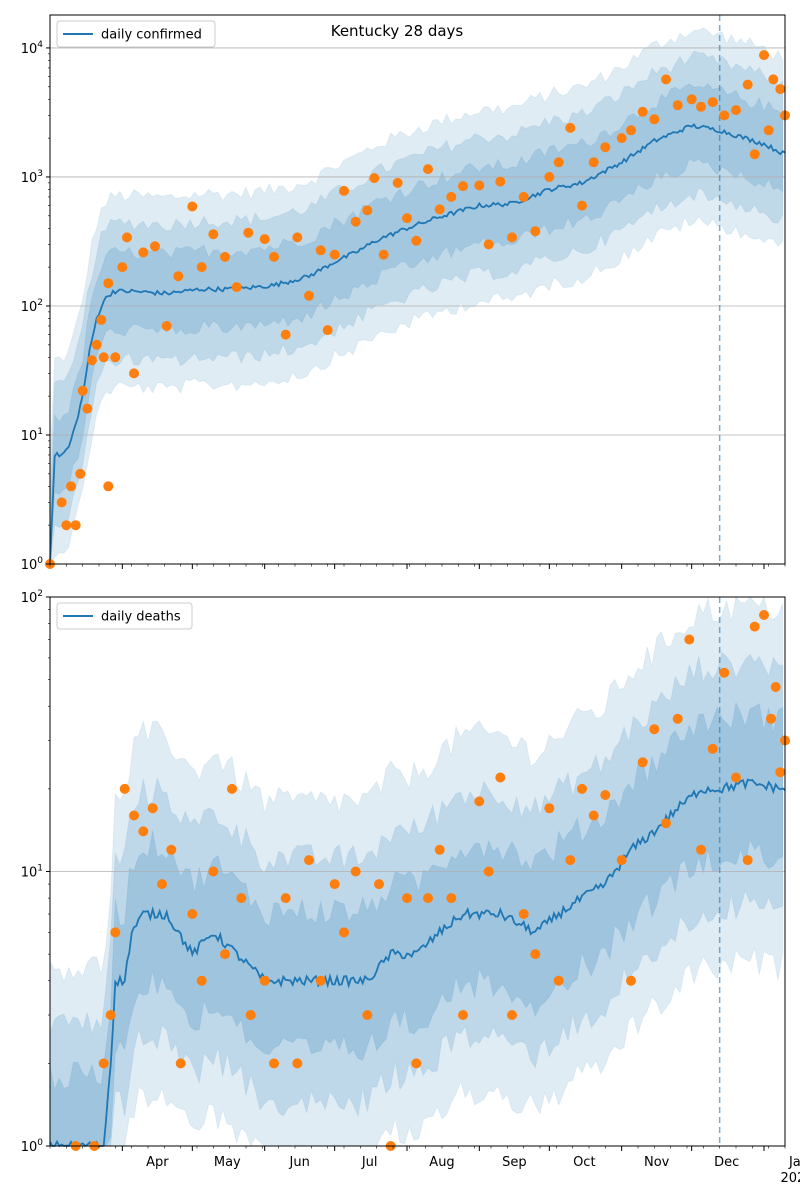 This screenshot has width=800, height=1200. Describe the element at coordinates (40, 561) in the screenshot. I see `confirmed-y-tick-exponent: 0` at that location.